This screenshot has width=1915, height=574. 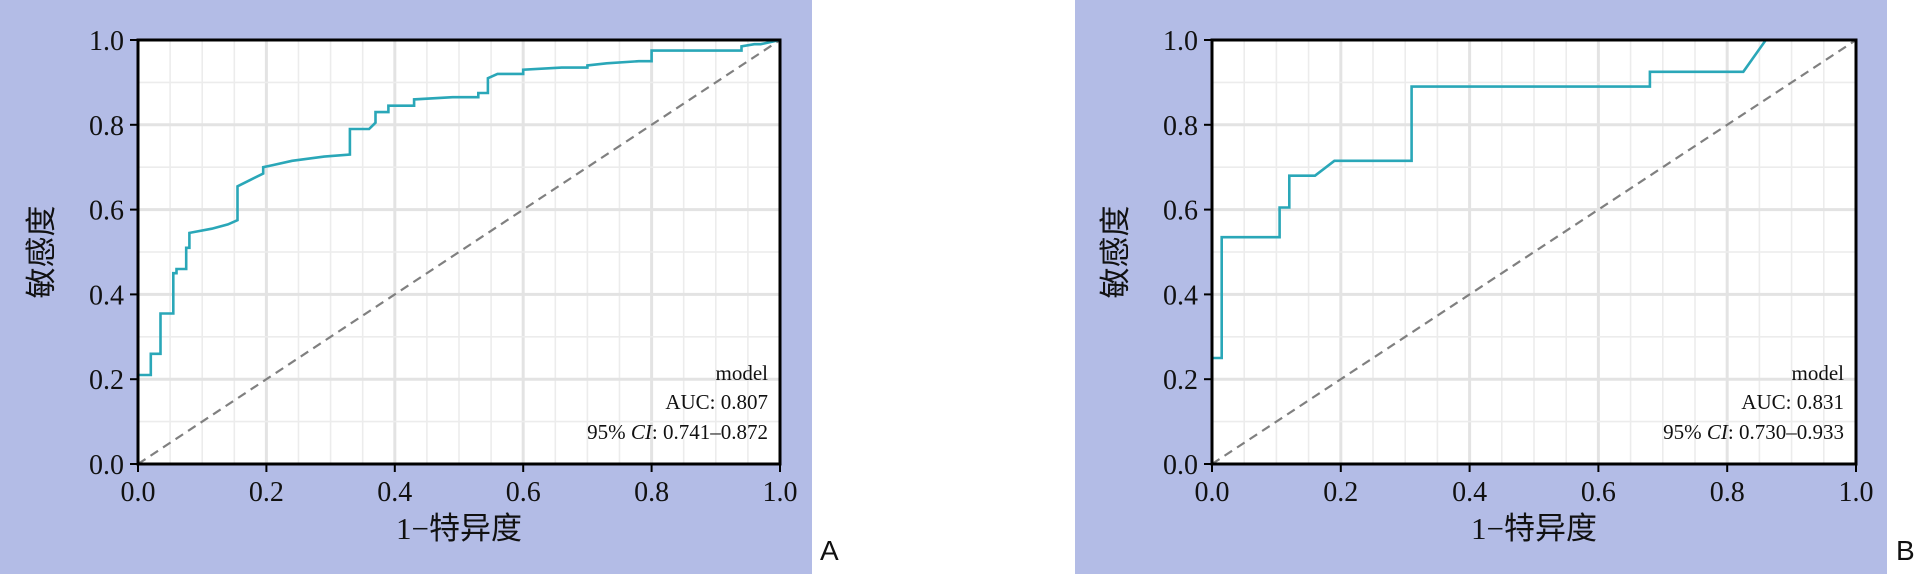 I want to click on legend-ci: 95% CI: 0.730–0.933, so click(x=1753, y=432).